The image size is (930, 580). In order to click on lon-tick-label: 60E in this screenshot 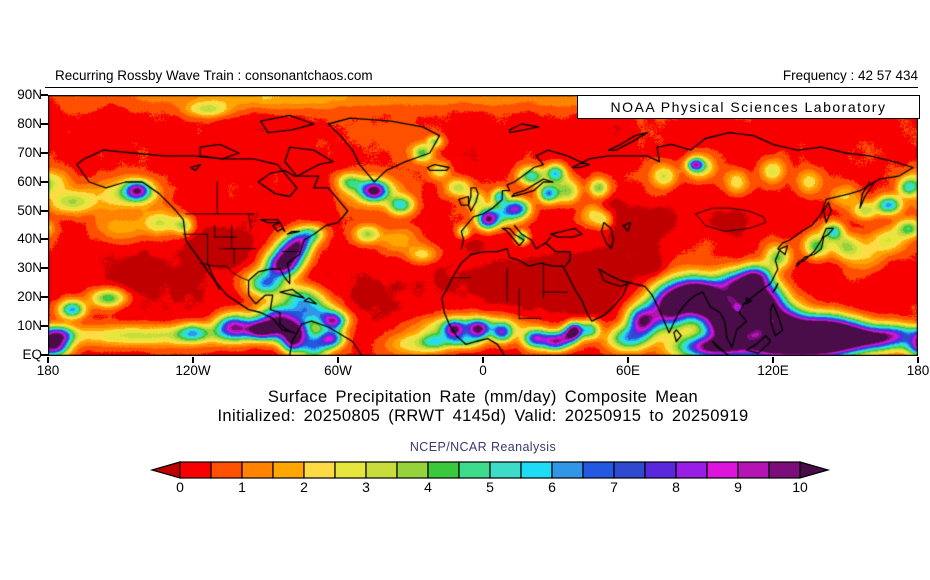, I will do `click(628, 370)`.